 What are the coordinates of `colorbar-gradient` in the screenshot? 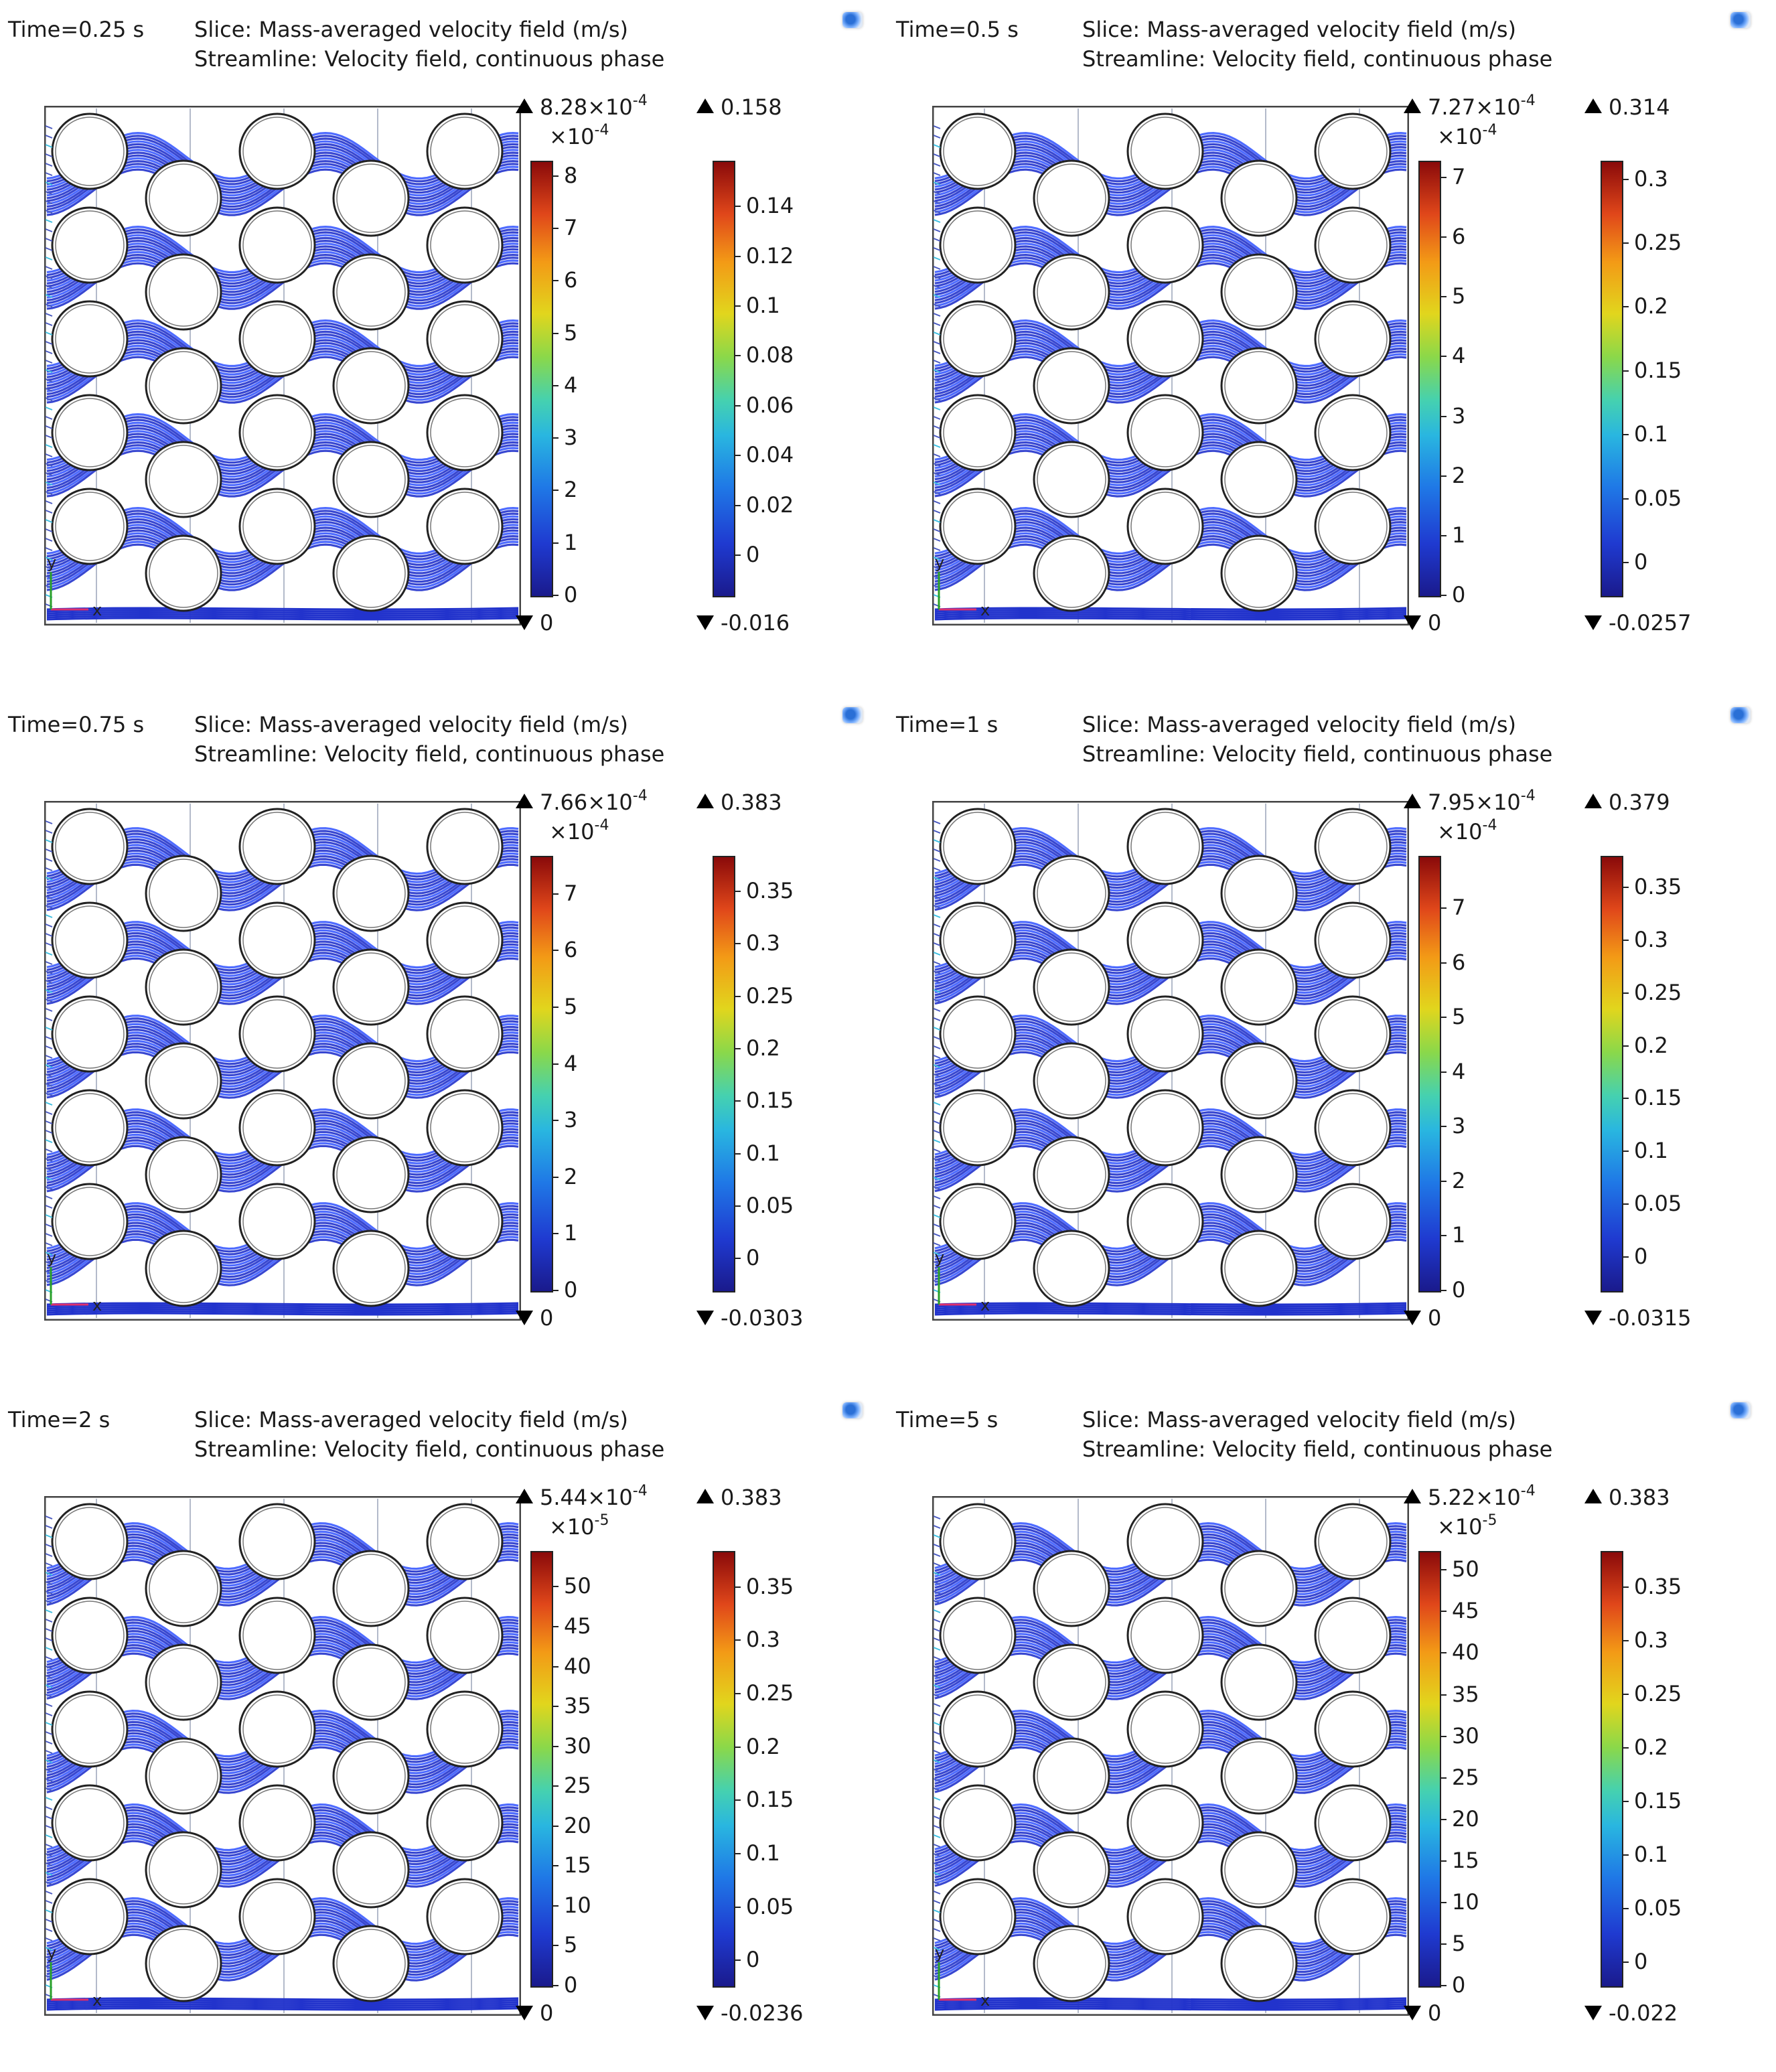 It's located at (1612, 1074).